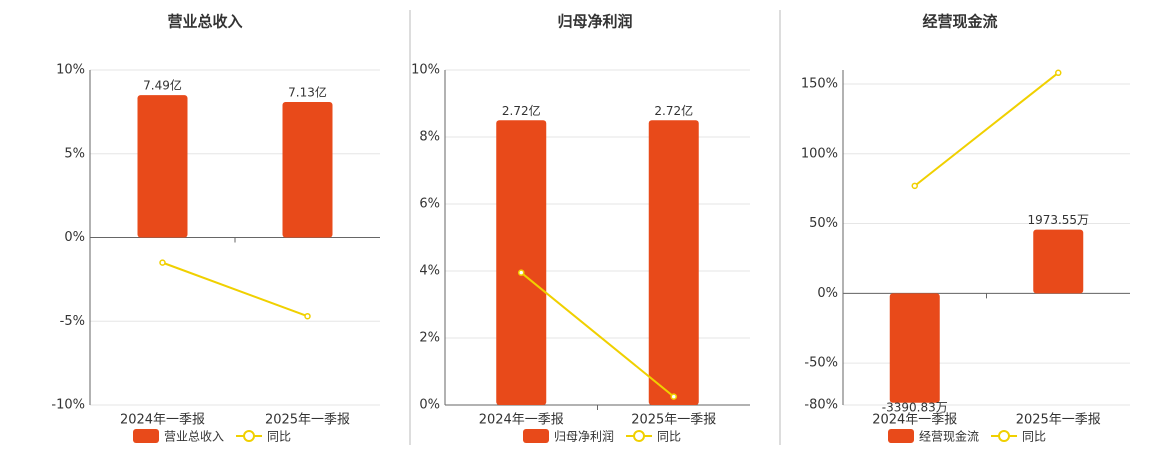 The height and width of the screenshot is (454, 1160). Describe the element at coordinates (959, 22) in the screenshot. I see `chart-title: 经营现金流` at that location.